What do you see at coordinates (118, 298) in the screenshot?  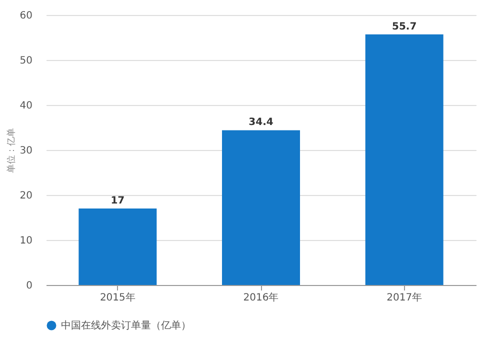 I see `x-tick-label: 2015年` at bounding box center [118, 298].